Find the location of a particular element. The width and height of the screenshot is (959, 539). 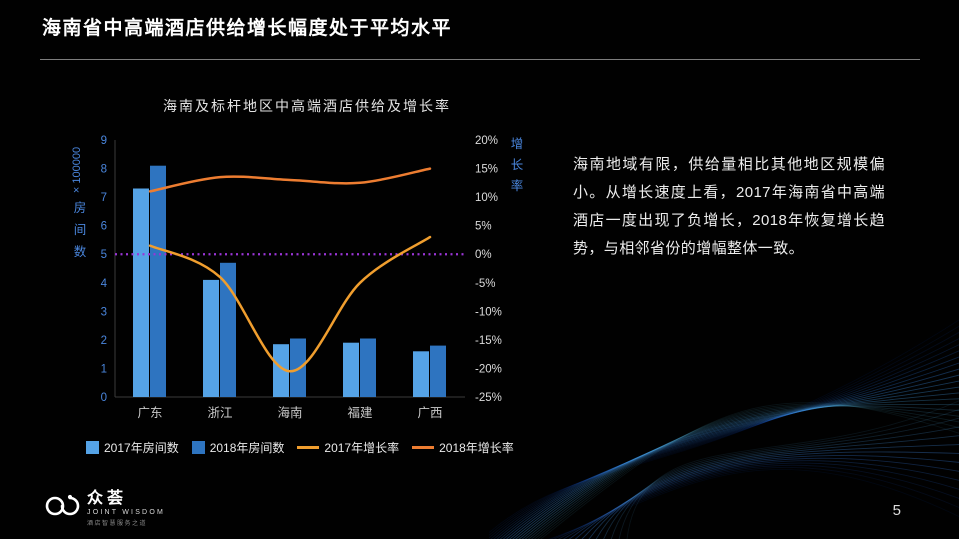

right-axis-label: 增长率 is located at coordinates (517, 164).